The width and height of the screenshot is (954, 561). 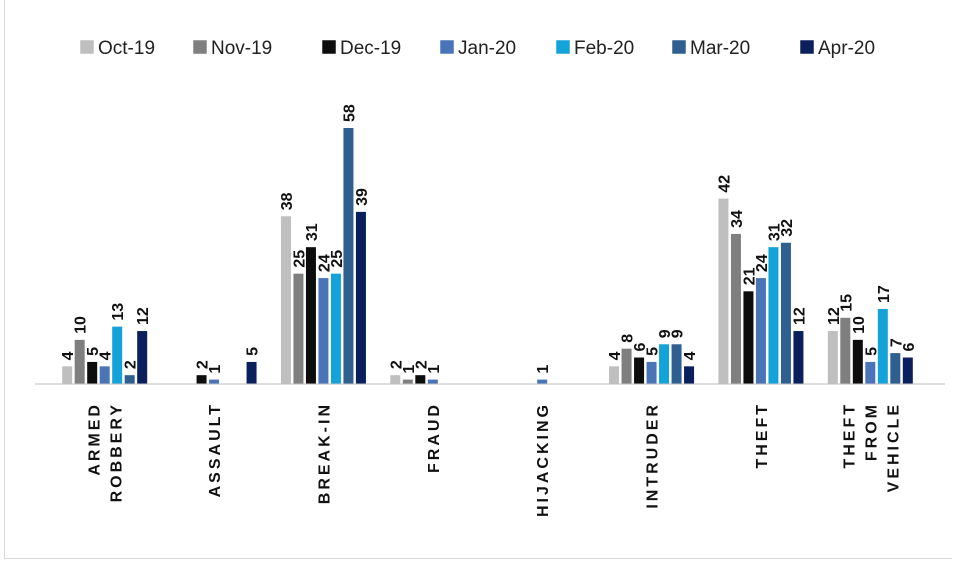 What do you see at coordinates (653, 455) in the screenshot?
I see `category-label: INTRUDER` at bounding box center [653, 455].